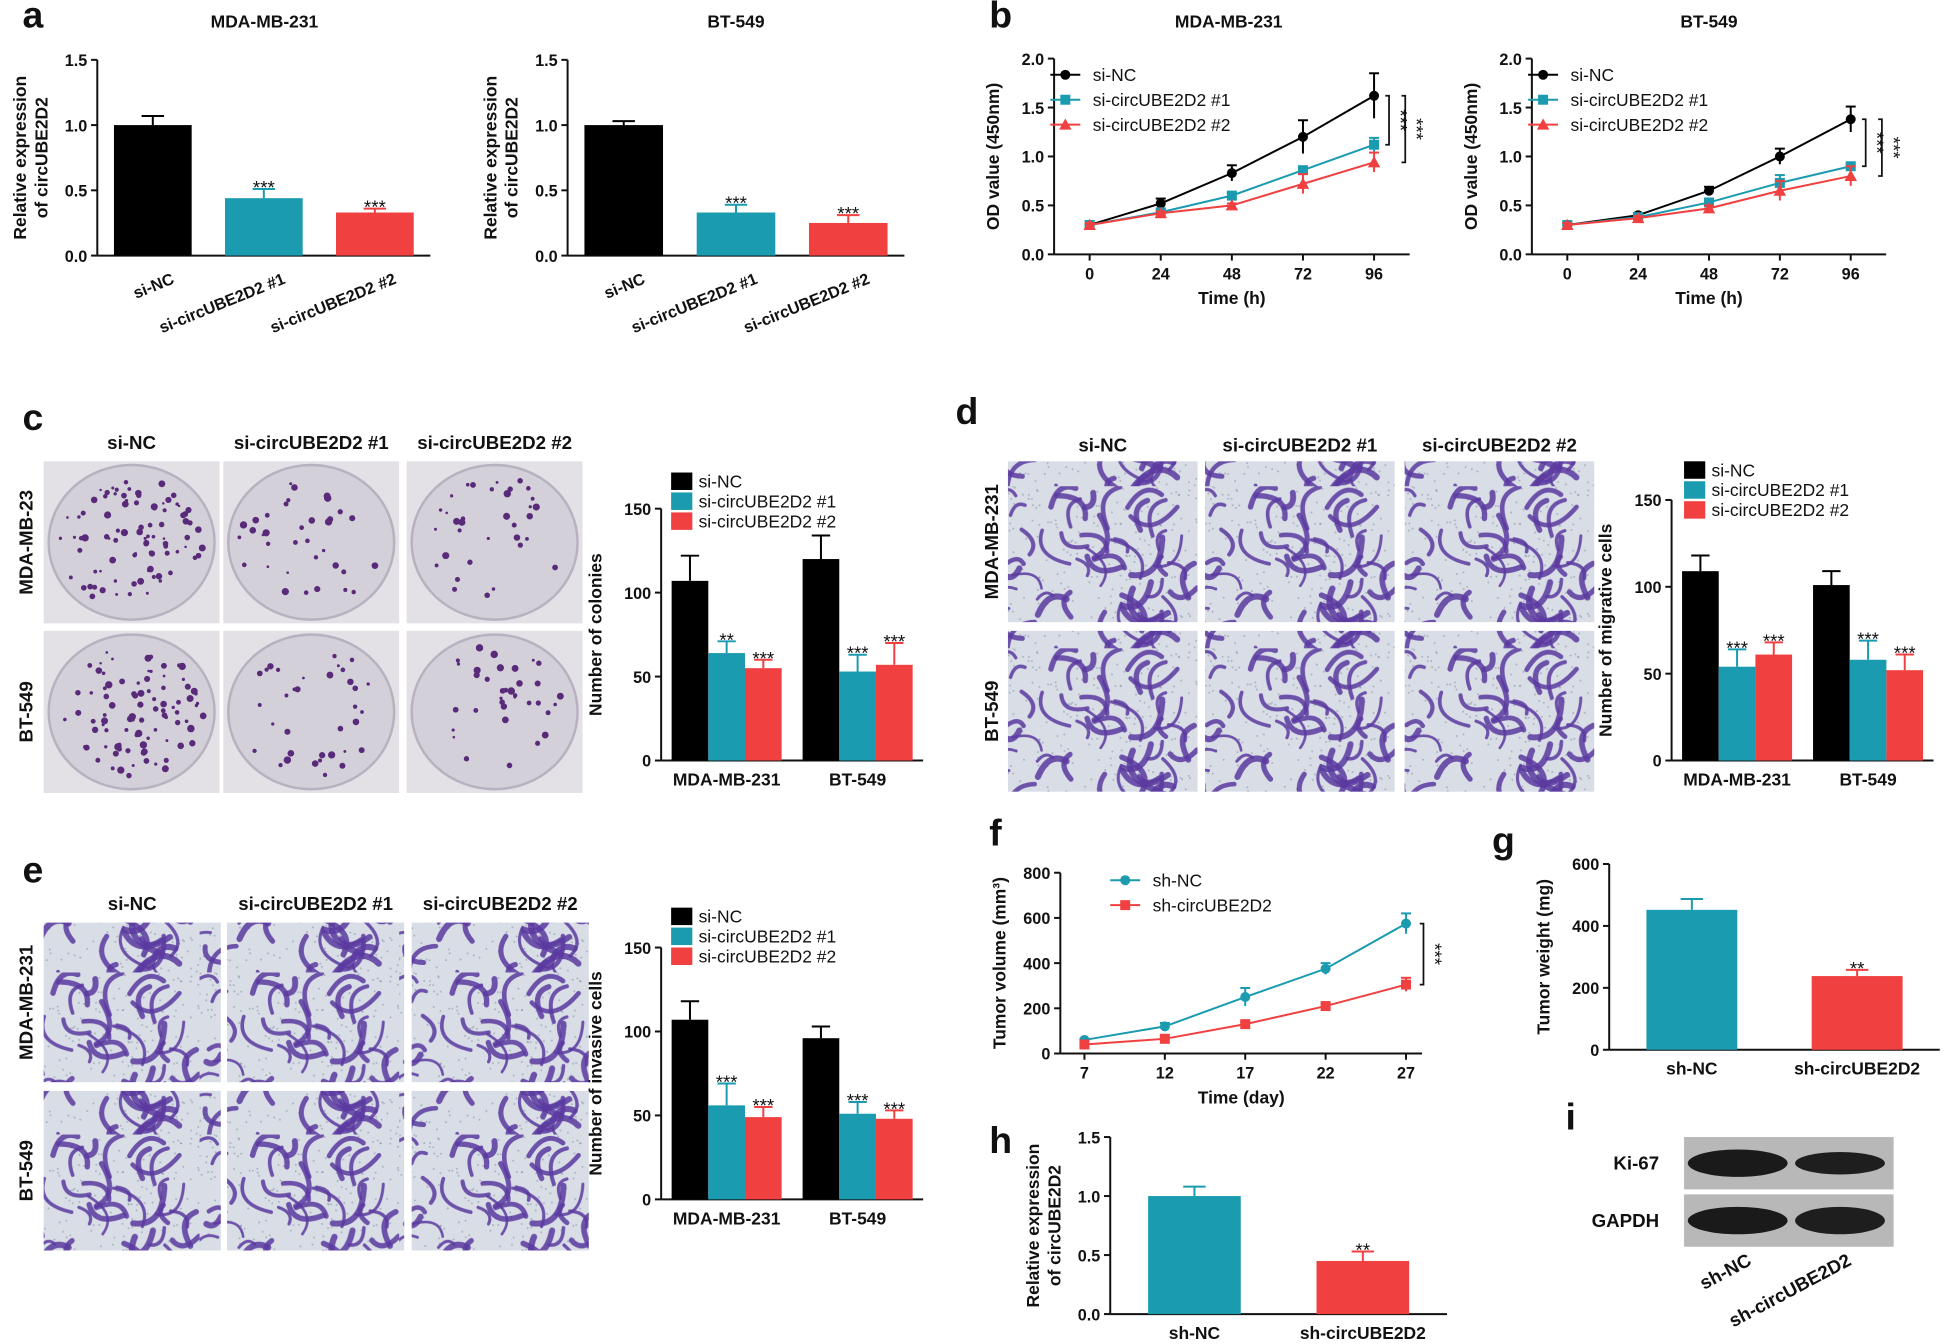  Describe the element at coordinates (1606, 630) in the screenshot. I see `y-axis-label: Number of migrative cells` at that location.